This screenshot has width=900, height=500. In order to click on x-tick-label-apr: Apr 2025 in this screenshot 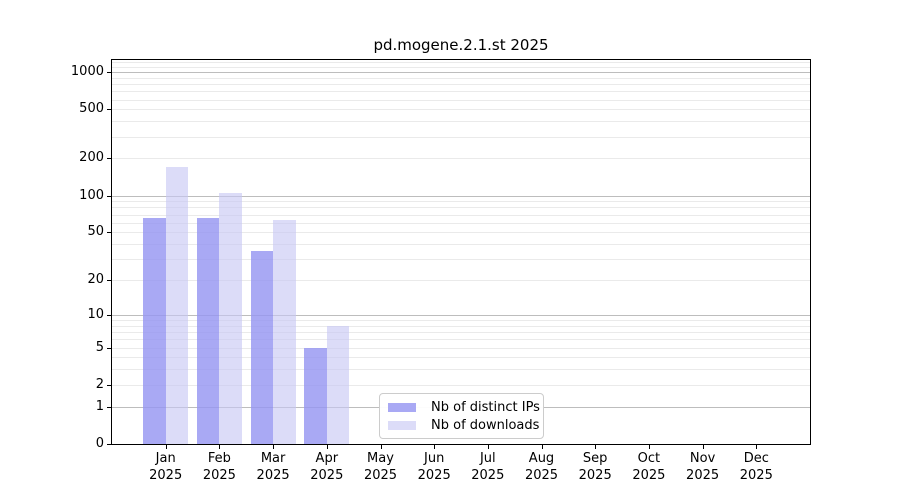, I will do `click(327, 467)`.